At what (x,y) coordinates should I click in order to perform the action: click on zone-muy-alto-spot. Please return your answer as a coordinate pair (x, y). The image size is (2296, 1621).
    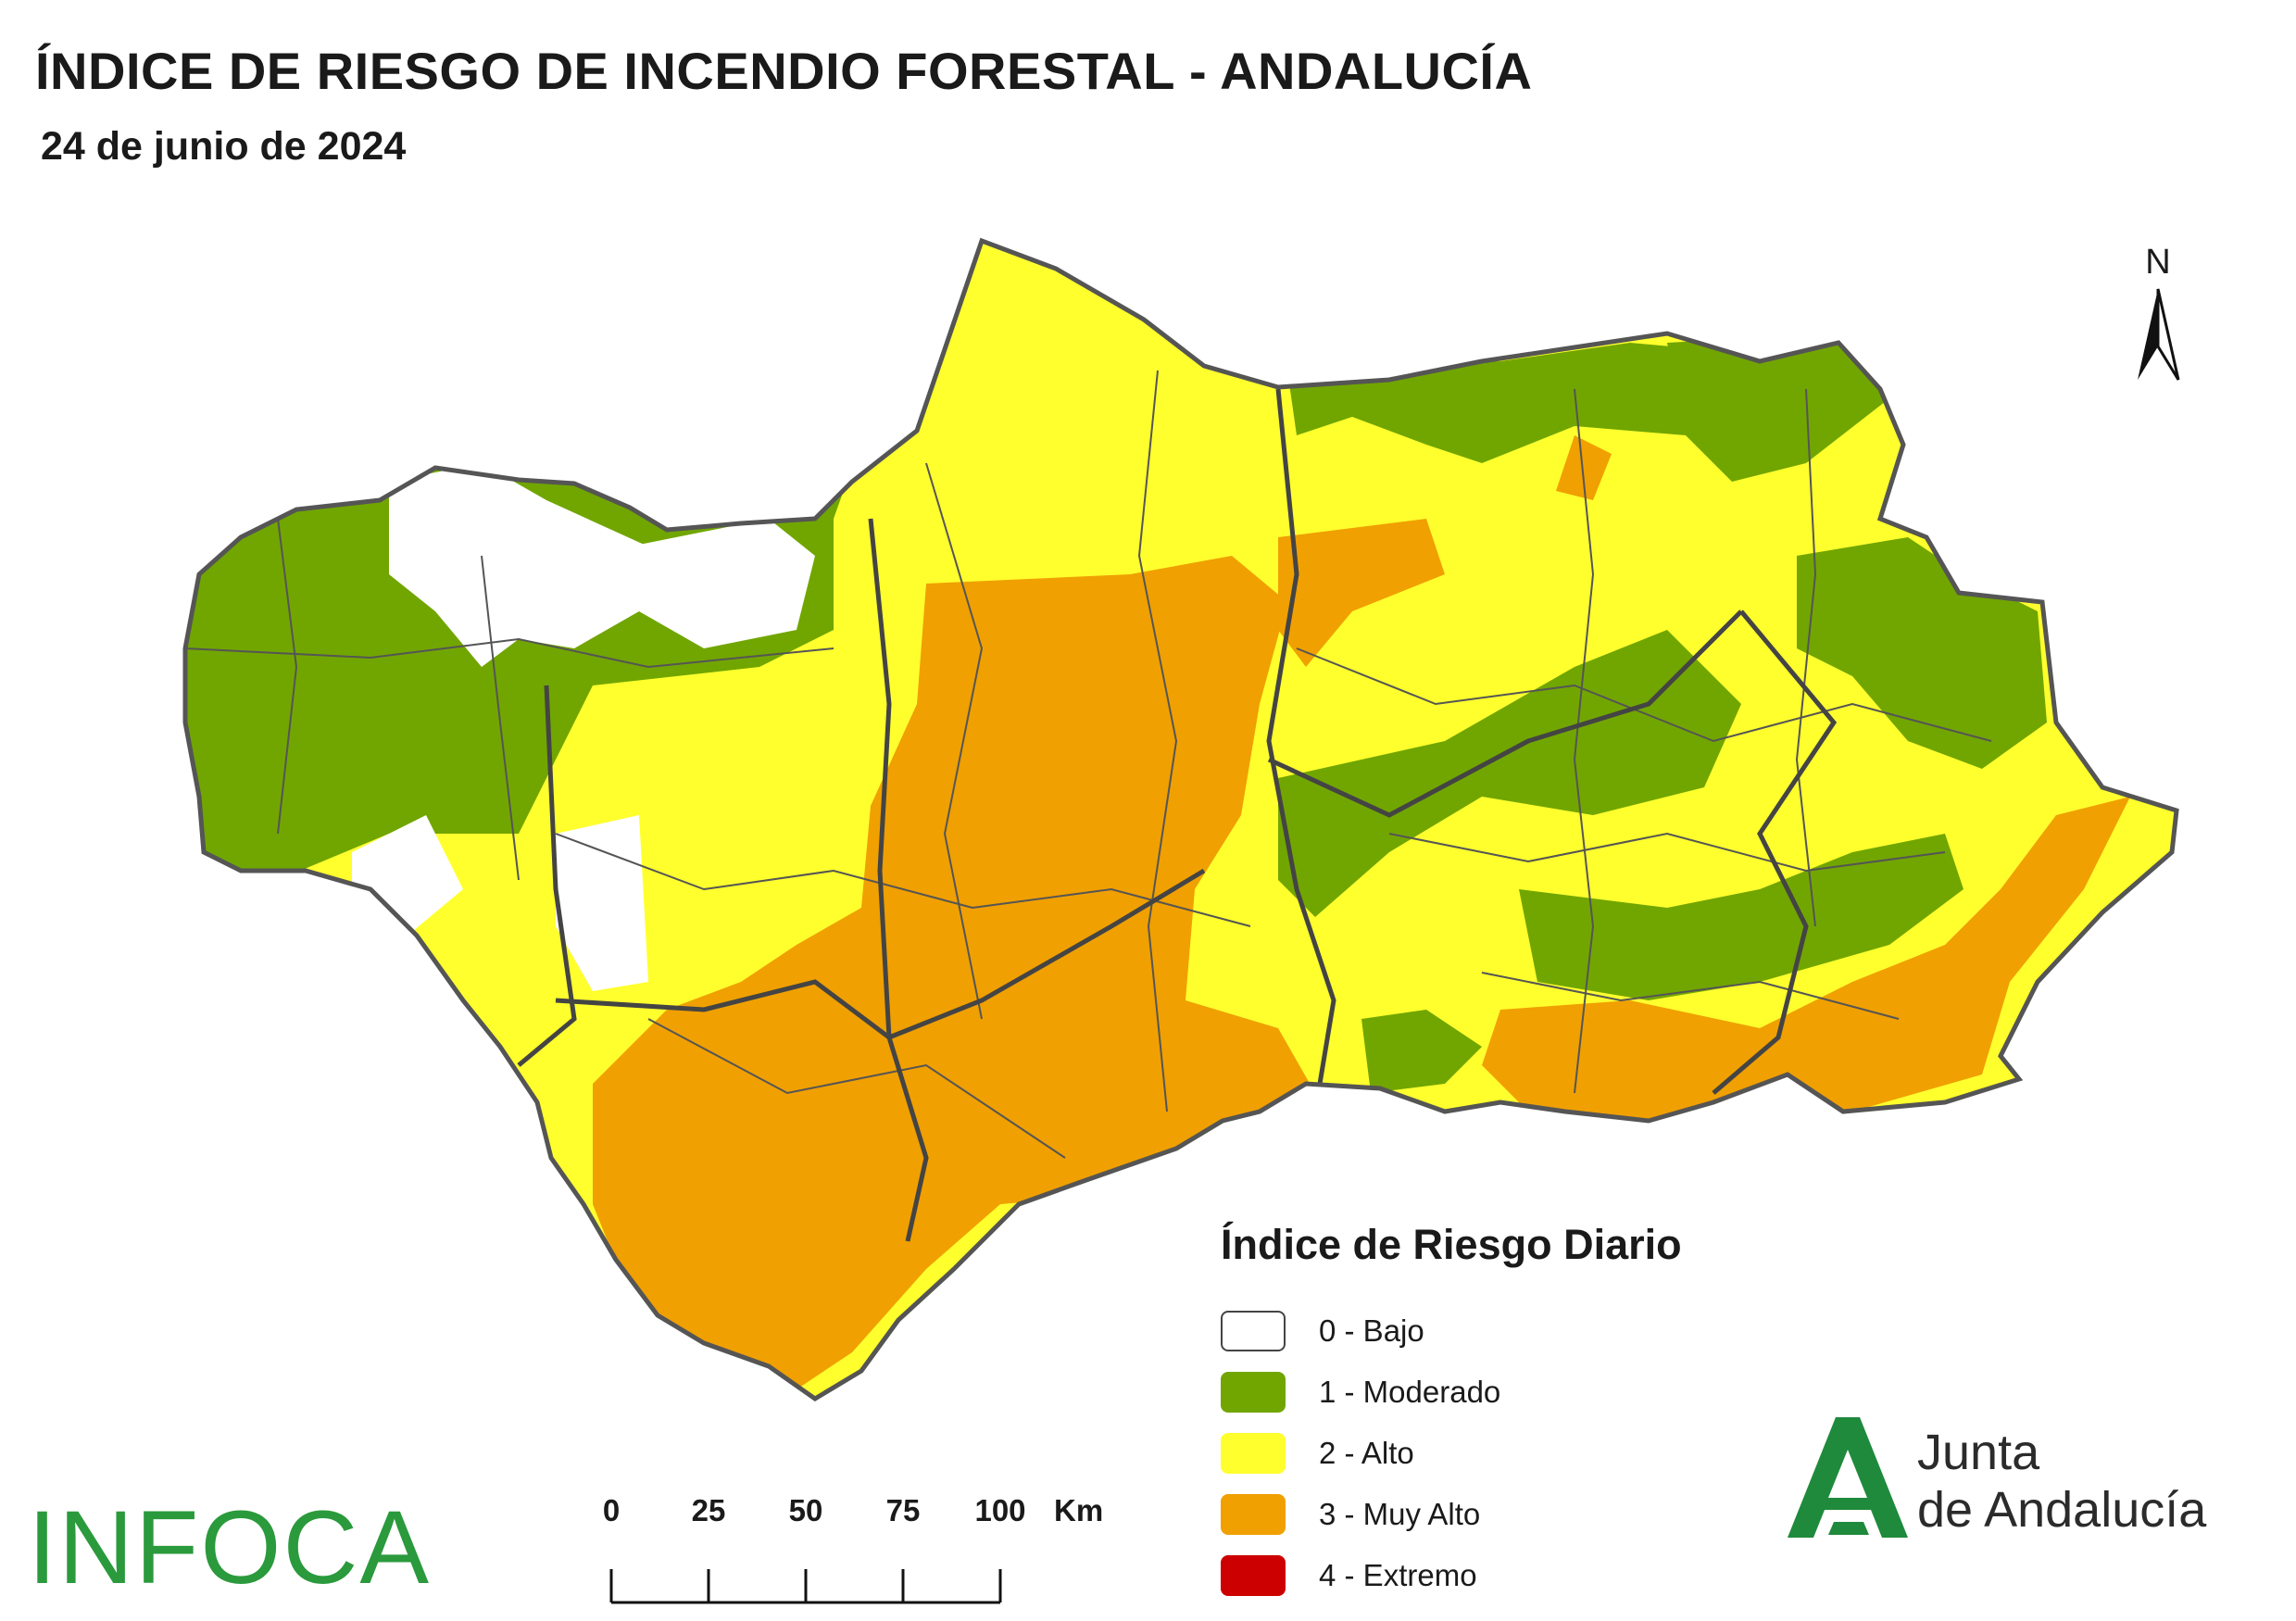
    Looking at the image, I should click on (1584, 467).